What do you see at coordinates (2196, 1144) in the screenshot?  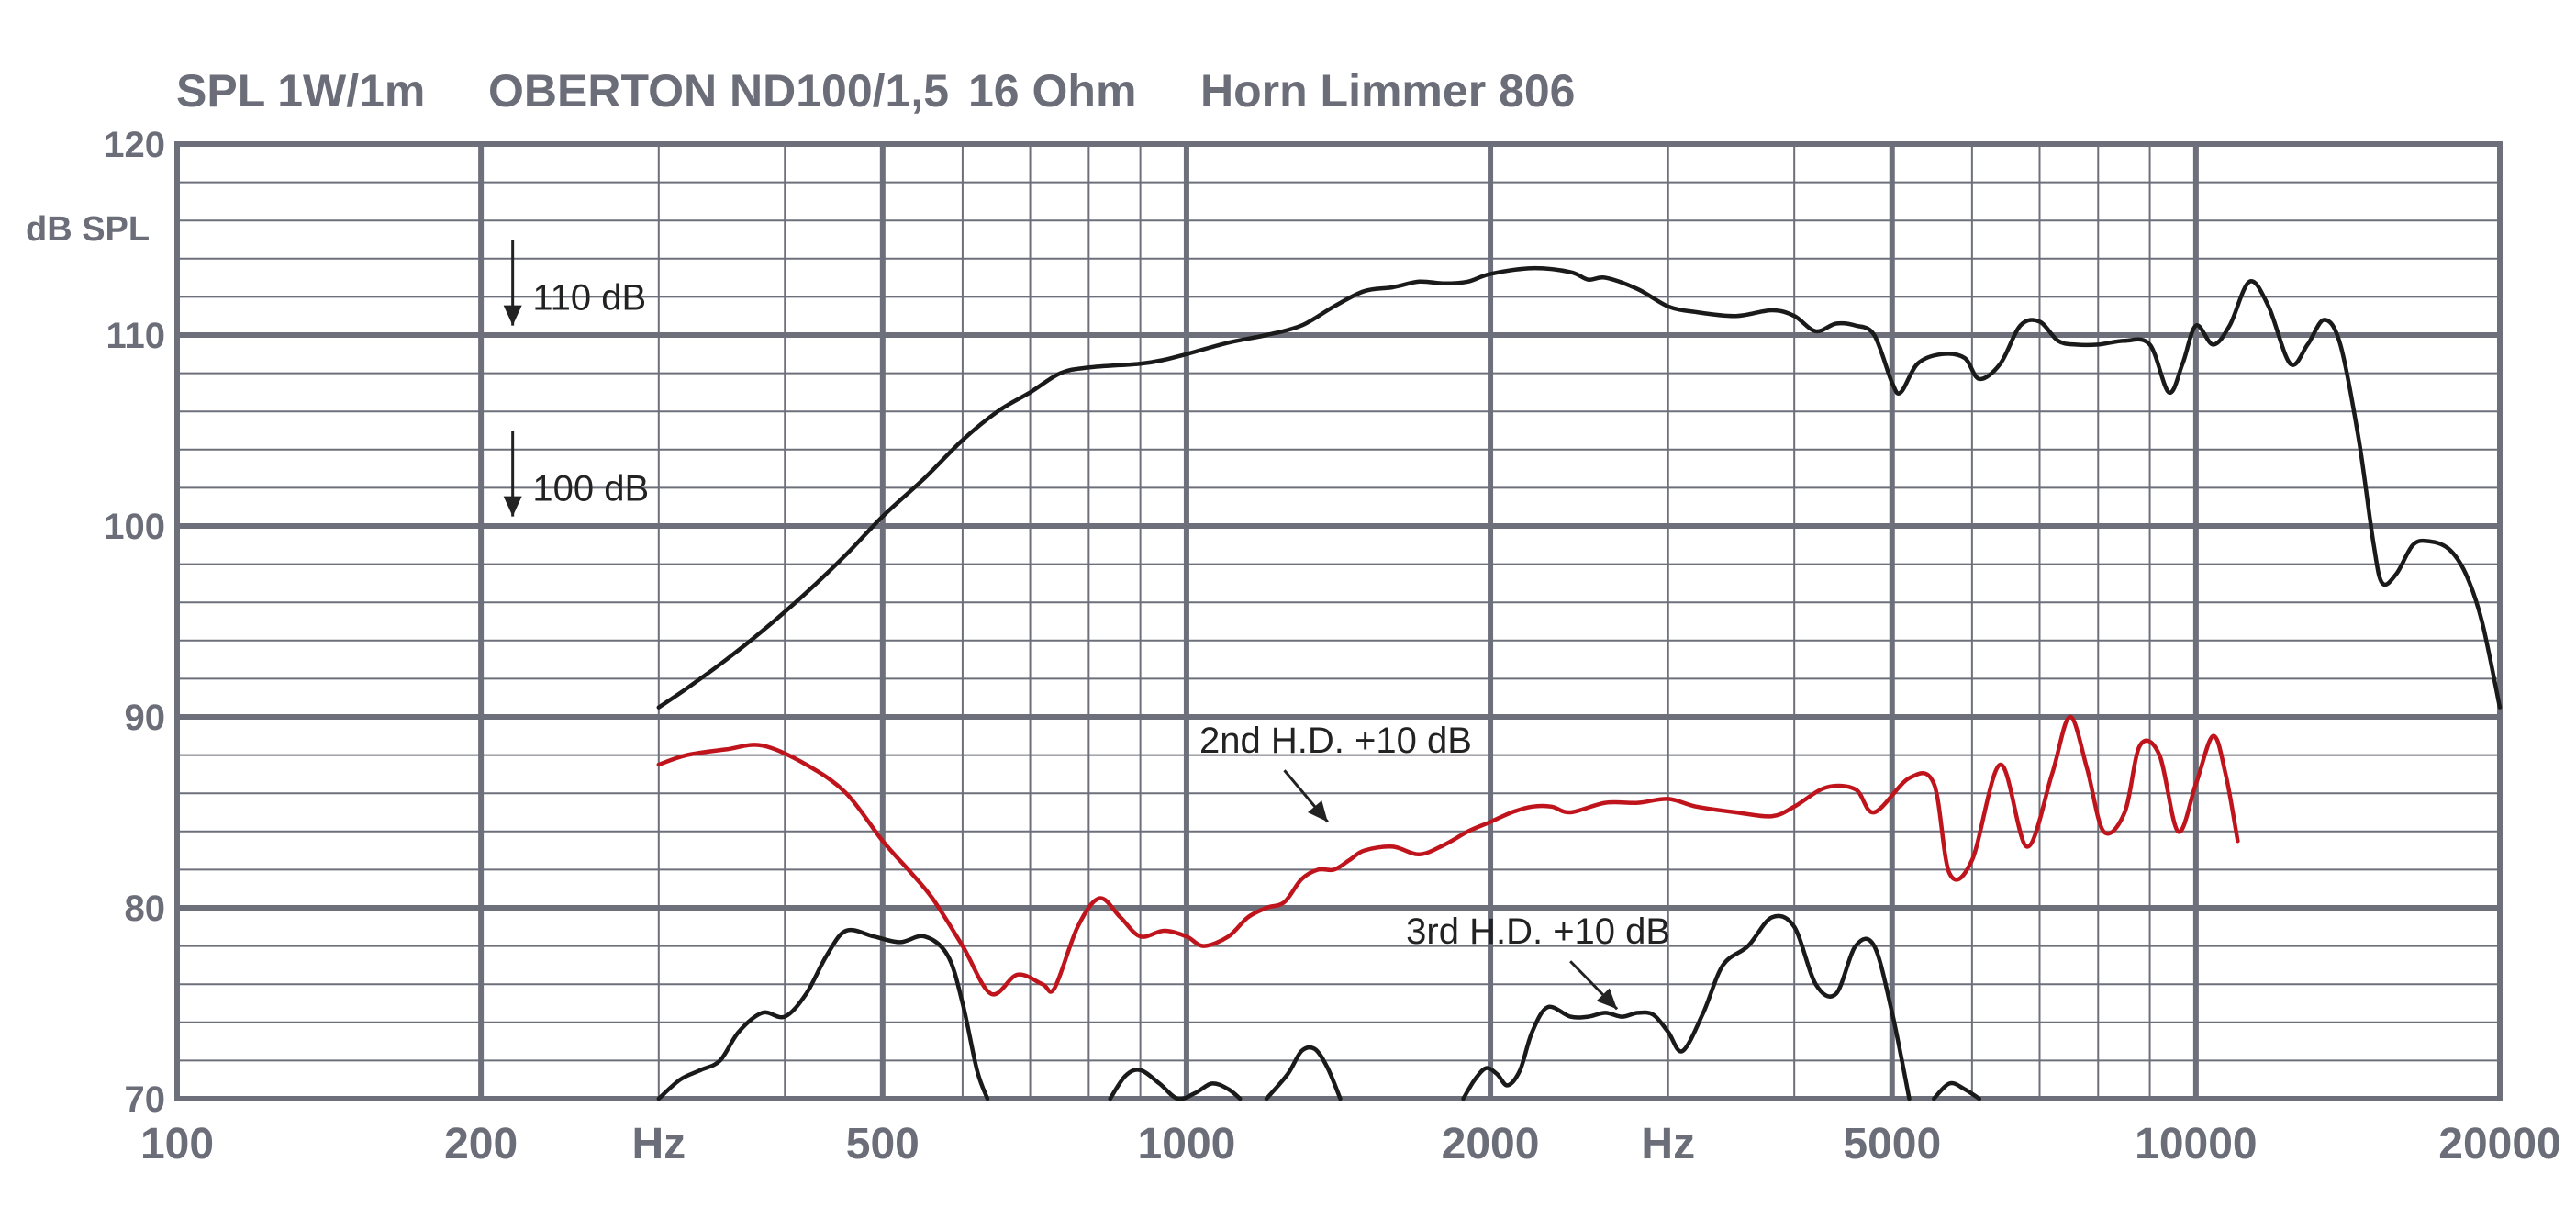 I see `x-tick-label: 10000` at bounding box center [2196, 1144].